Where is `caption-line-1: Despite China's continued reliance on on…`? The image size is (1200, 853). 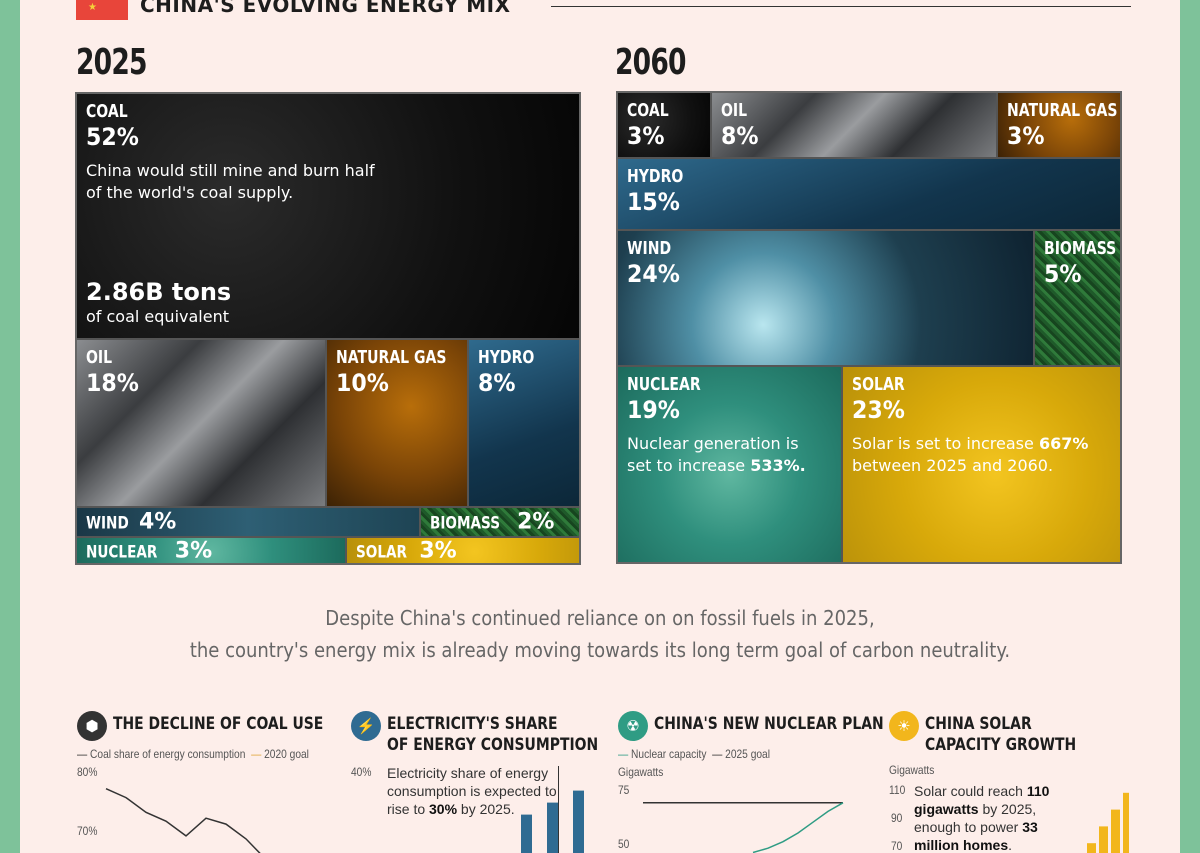
caption-line-1: Despite China's continued reliance on on… is located at coordinates (600, 618).